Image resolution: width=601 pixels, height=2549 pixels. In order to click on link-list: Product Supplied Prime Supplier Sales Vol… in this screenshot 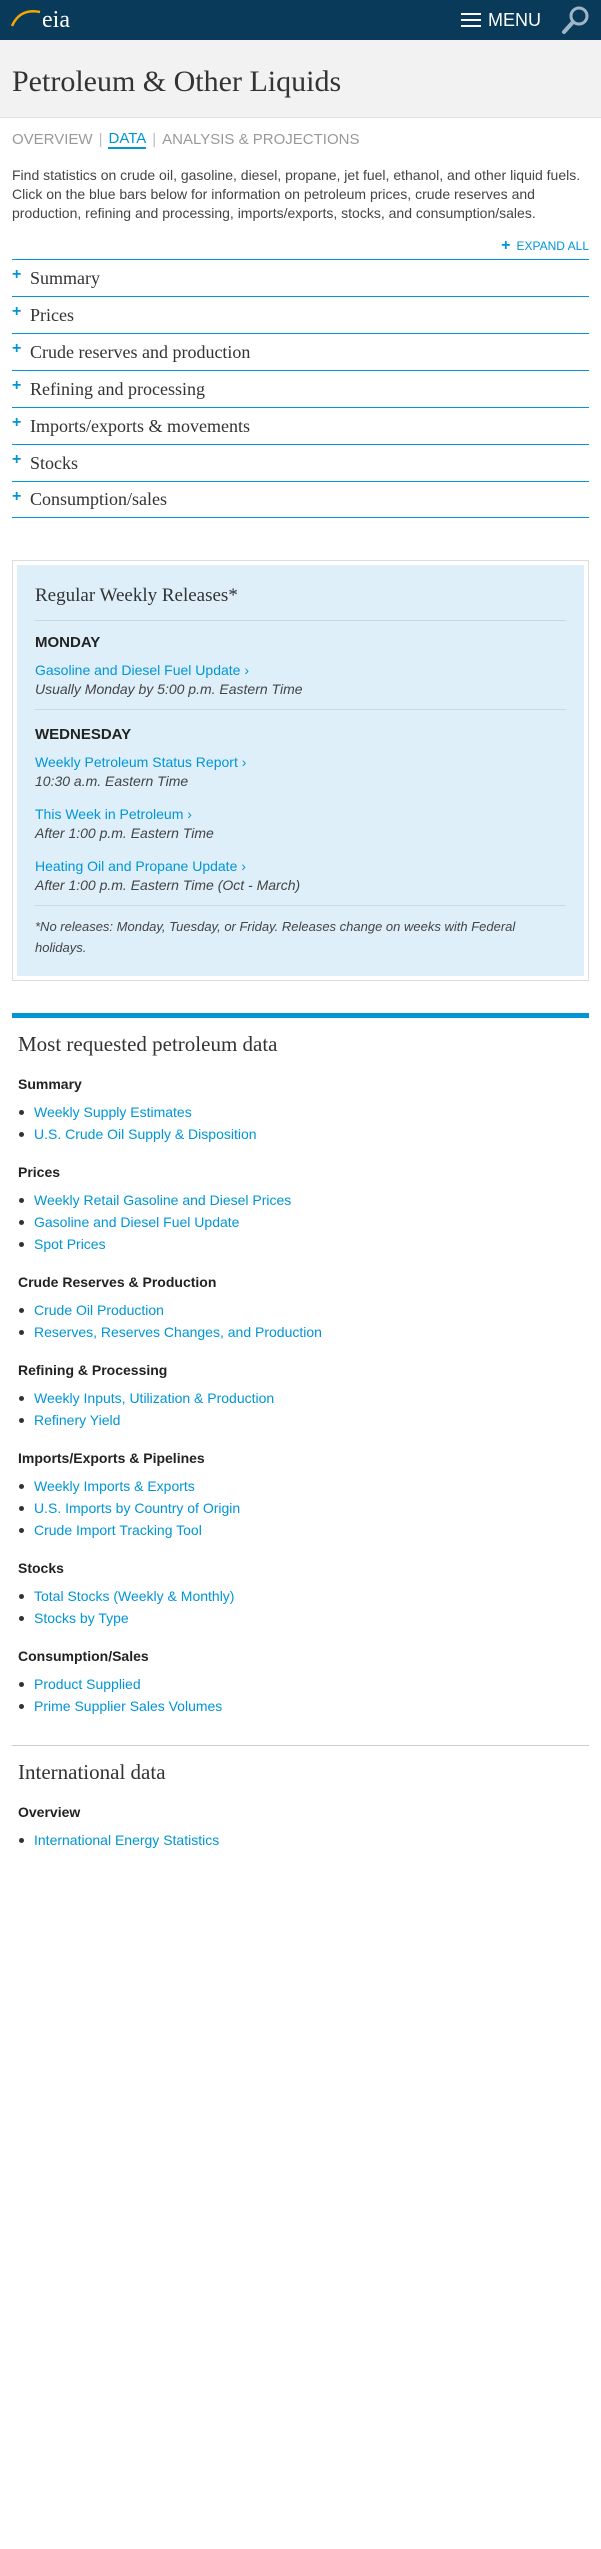, I will do `click(300, 1695)`.